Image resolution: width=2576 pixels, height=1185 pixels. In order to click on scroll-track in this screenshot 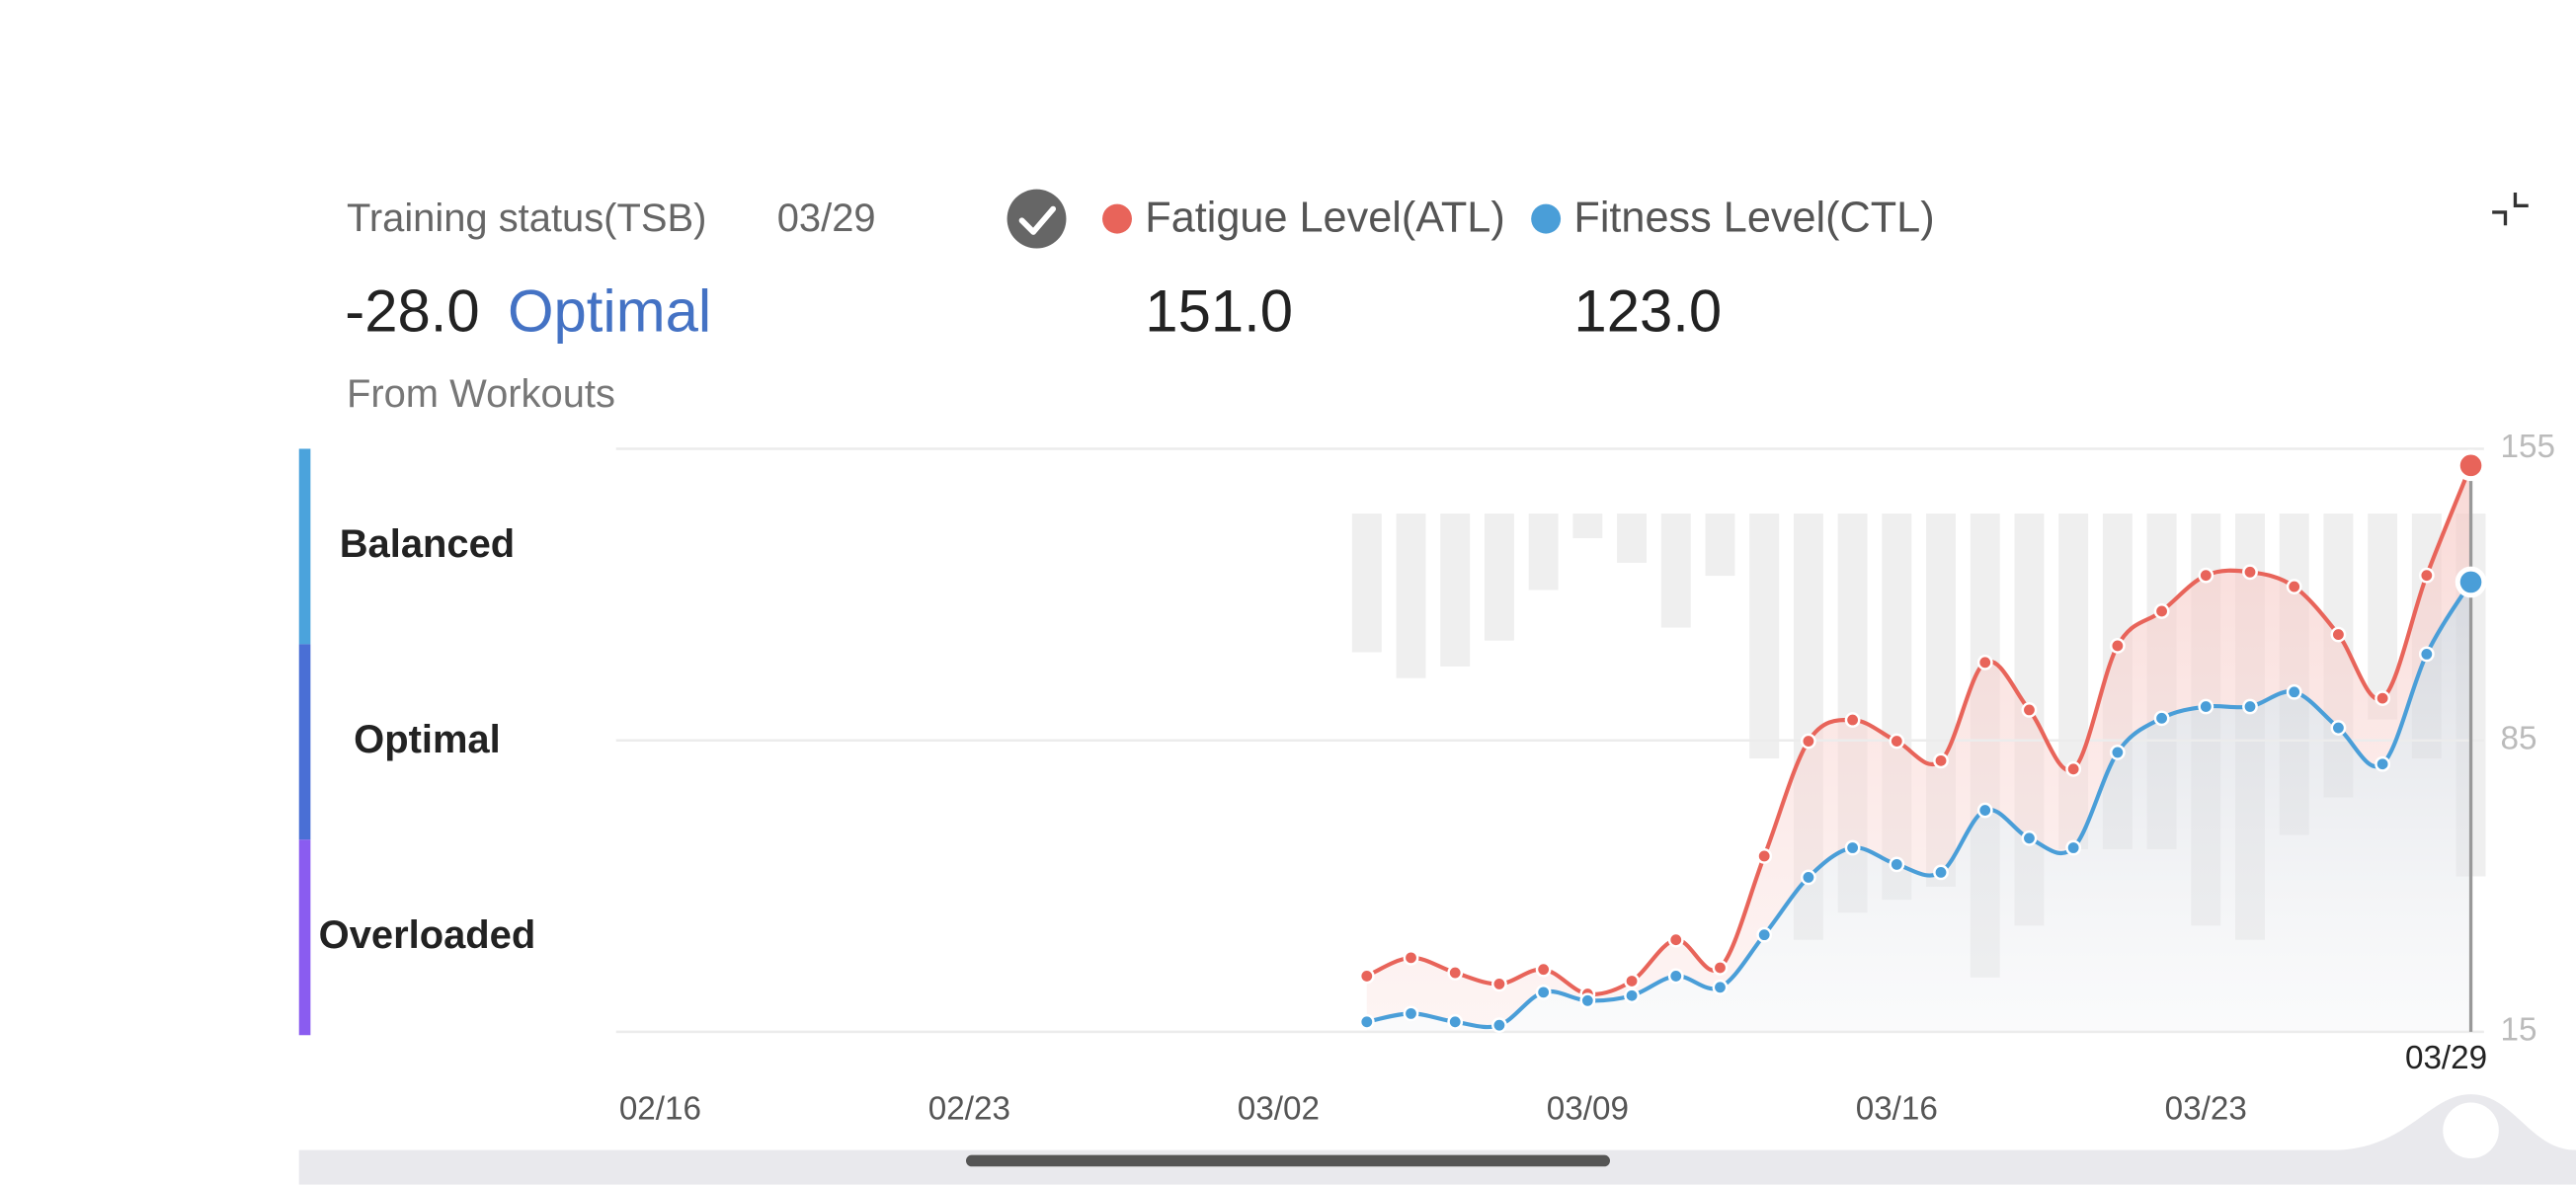, I will do `click(1437, 1140)`.